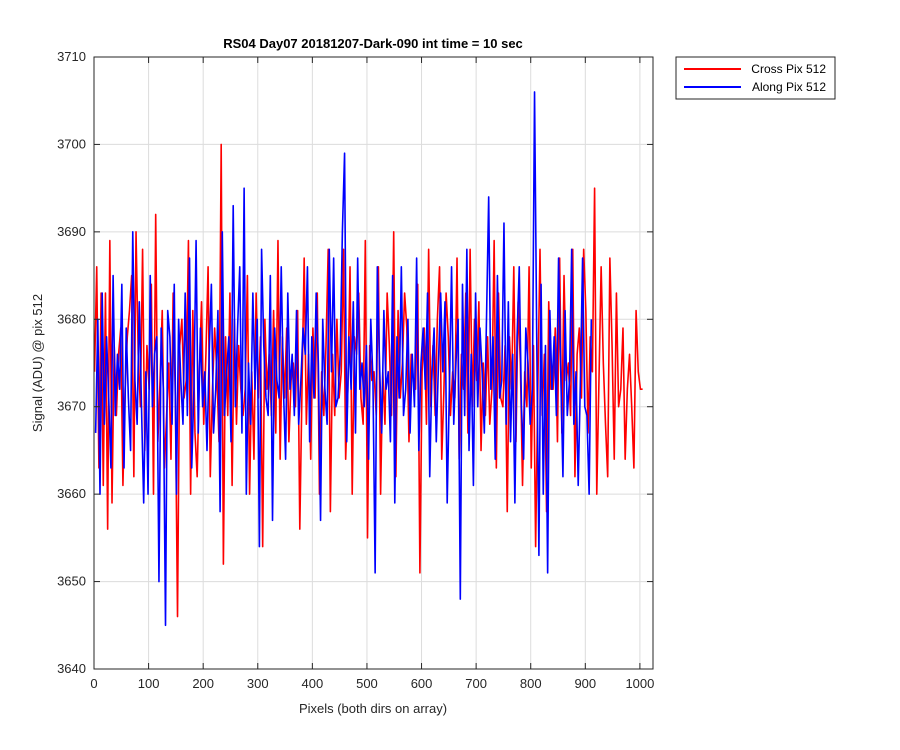 This screenshot has height=750, width=900. What do you see at coordinates (367, 683) in the screenshot?
I see `x-tick-label: 500` at bounding box center [367, 683].